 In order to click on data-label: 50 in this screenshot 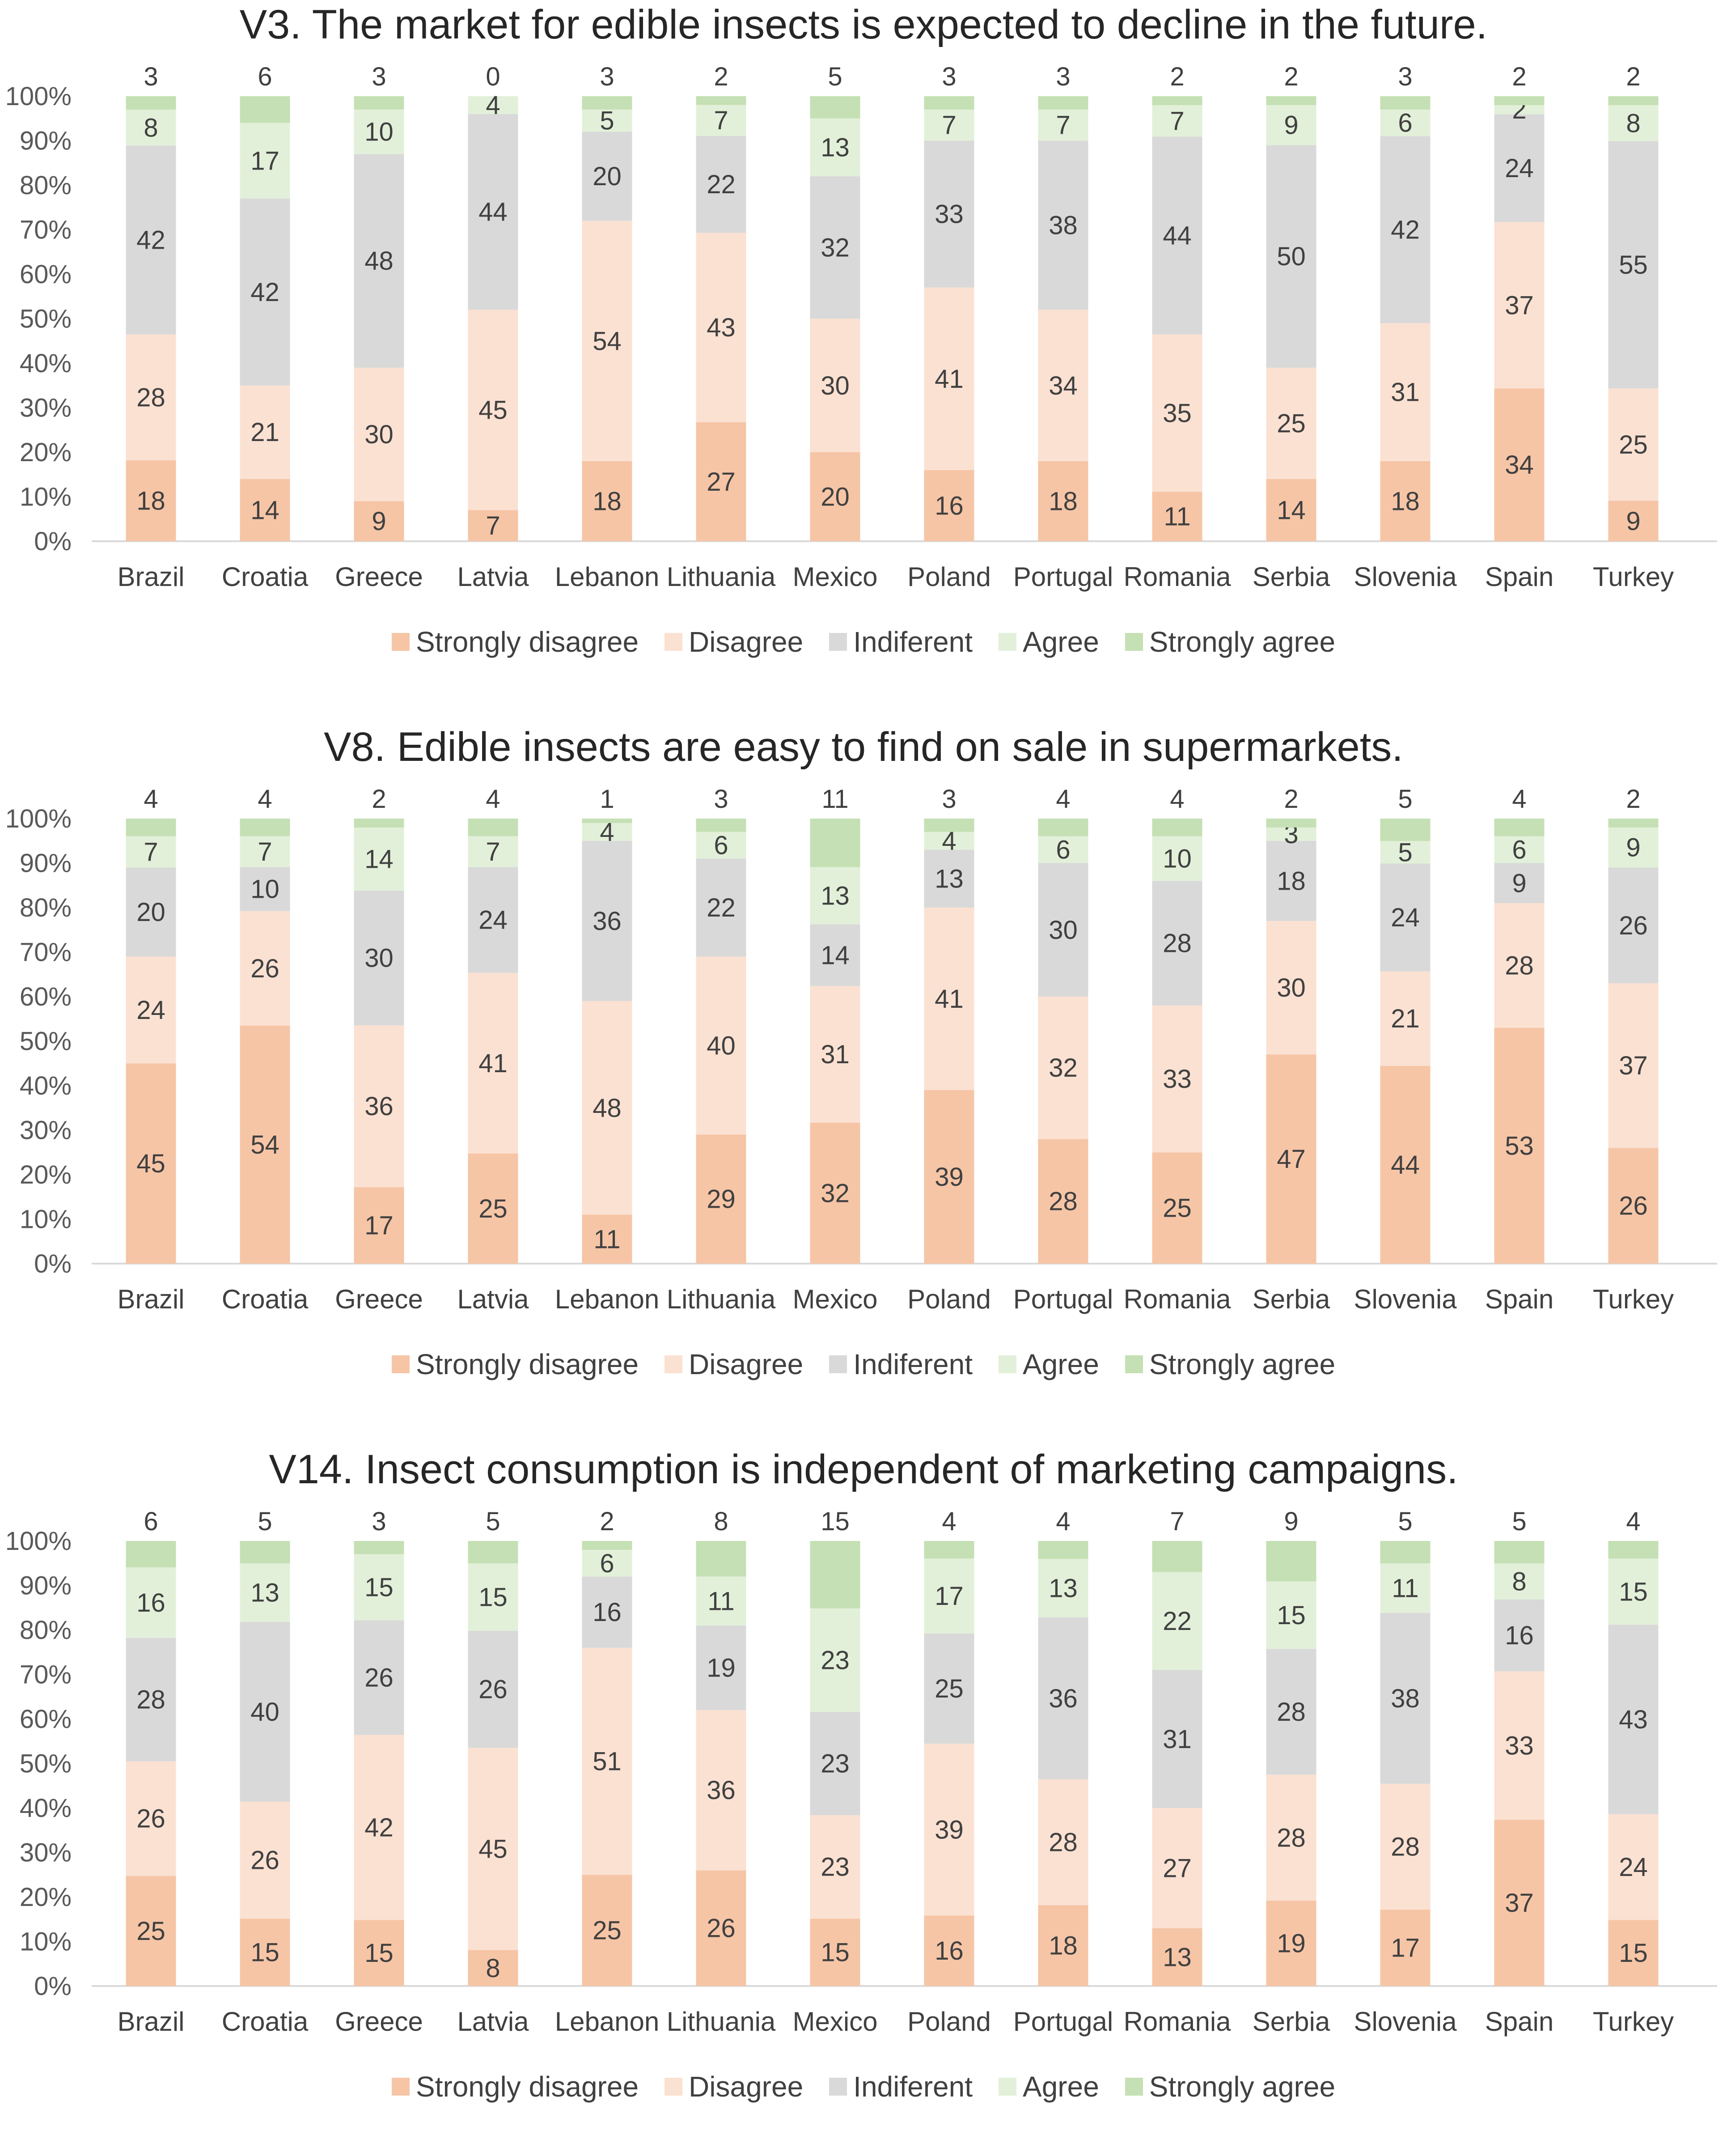, I will do `click(1291, 256)`.